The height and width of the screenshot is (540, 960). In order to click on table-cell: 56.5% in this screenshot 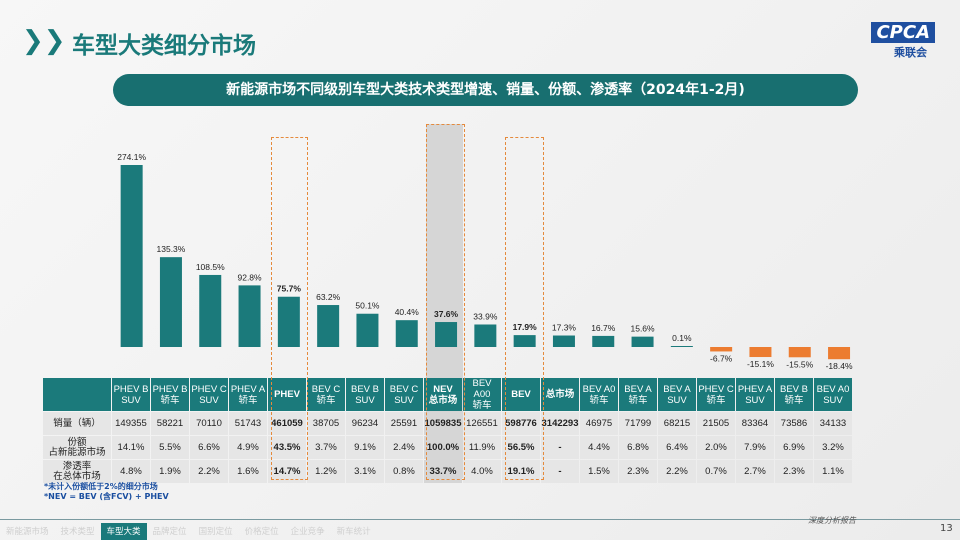, I will do `click(521, 447)`.